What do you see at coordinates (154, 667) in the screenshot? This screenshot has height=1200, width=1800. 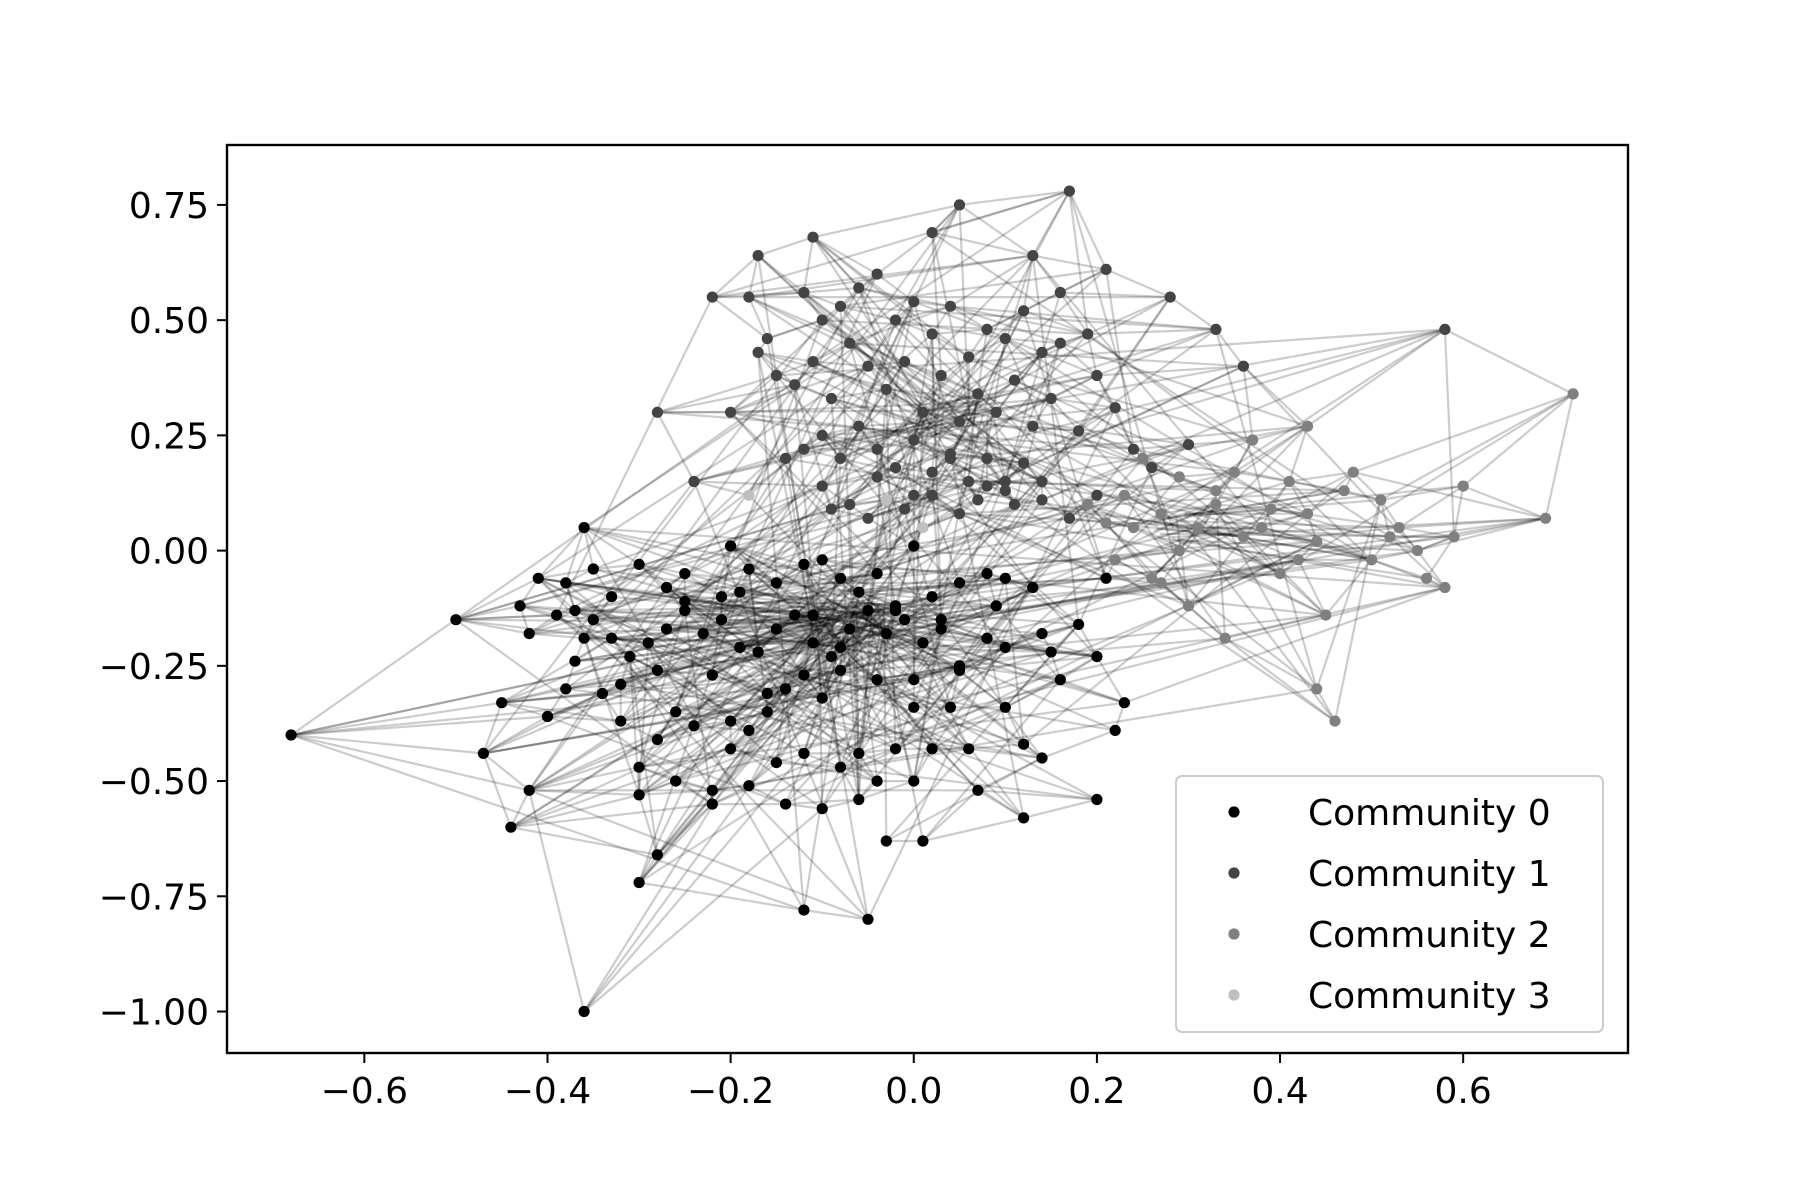 I see `y-tick-label: −0.25` at bounding box center [154, 667].